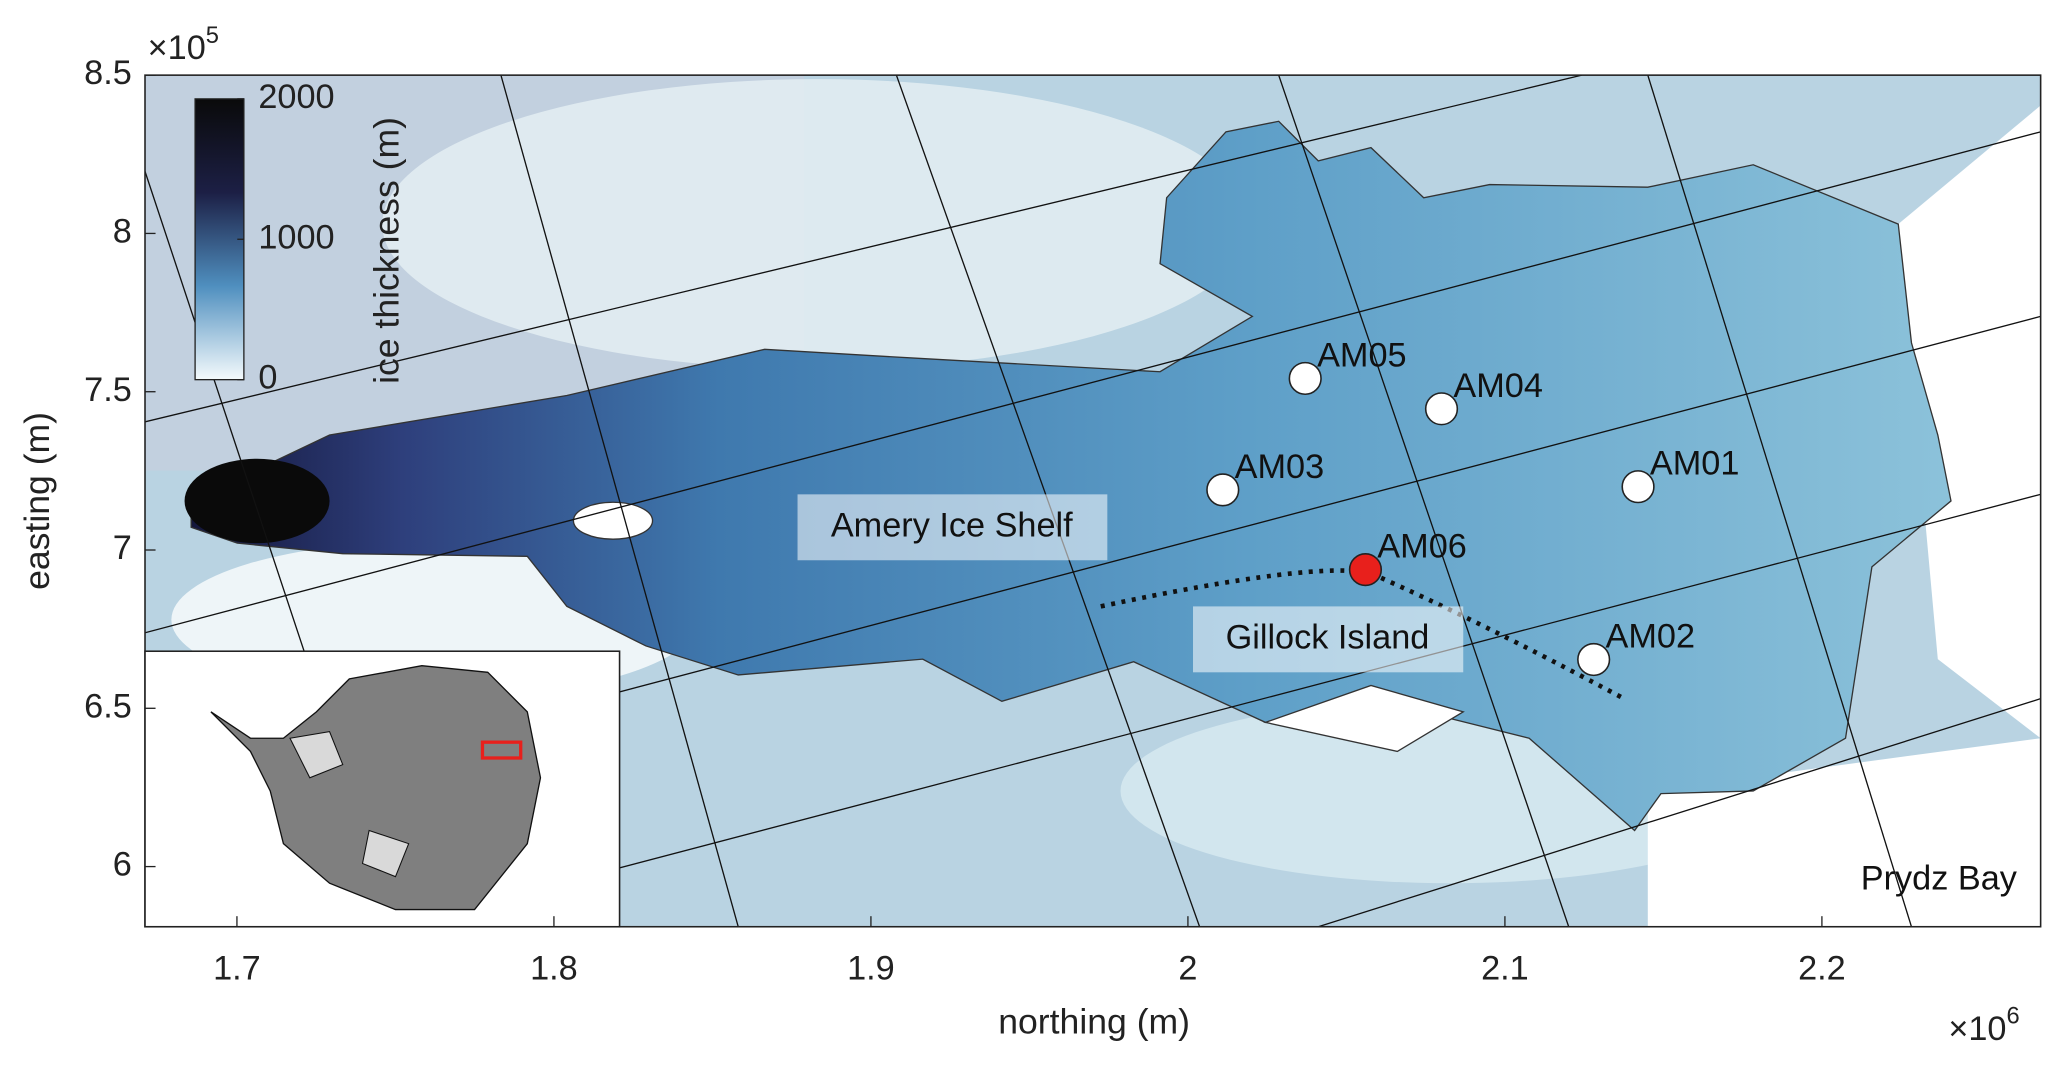 The height and width of the screenshot is (1067, 2067). I want to click on station-label: AM04, so click(1498, 386).